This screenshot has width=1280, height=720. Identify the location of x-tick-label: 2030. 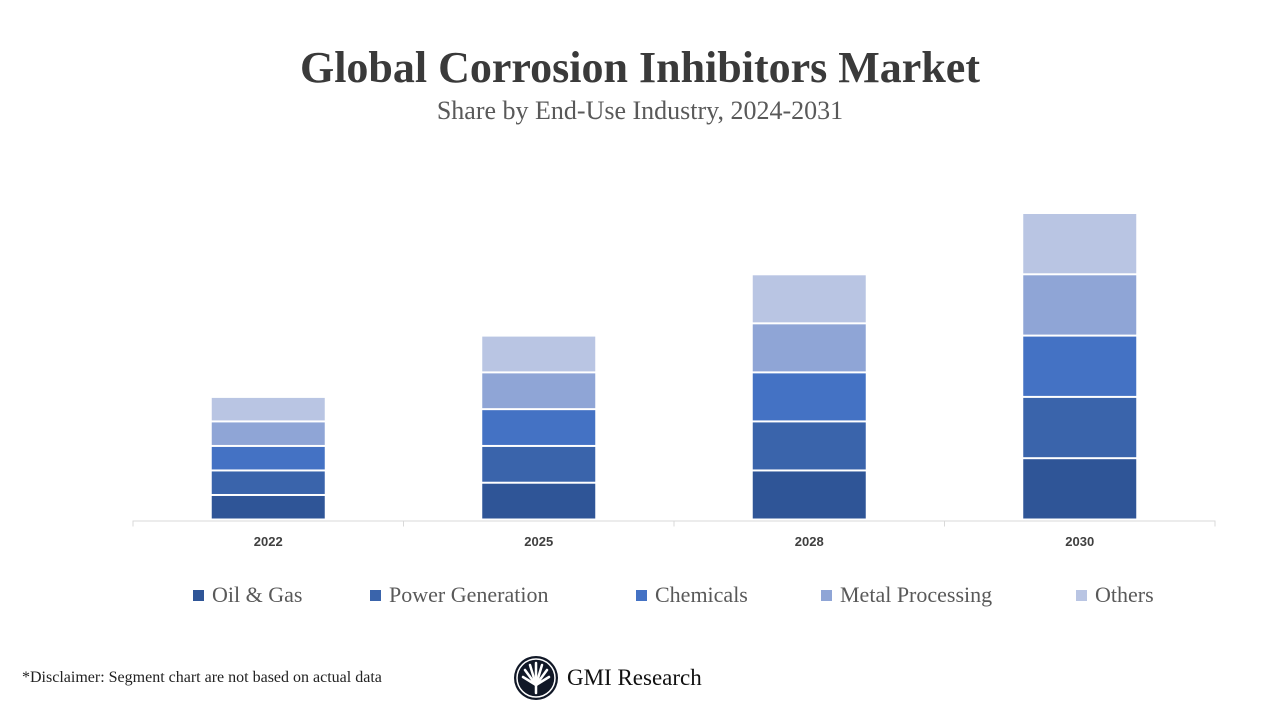
(1079, 541).